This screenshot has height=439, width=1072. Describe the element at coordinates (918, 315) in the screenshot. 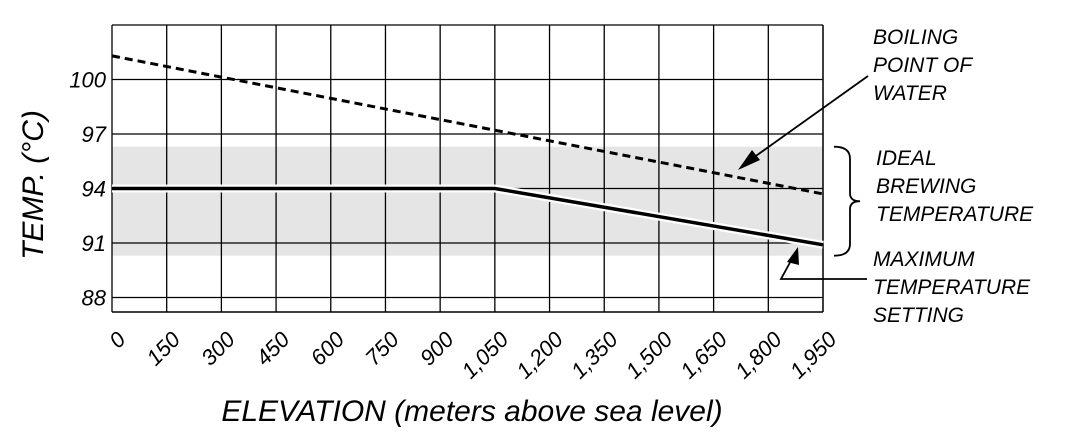

I see `max-temp-label-line: SETTING` at that location.